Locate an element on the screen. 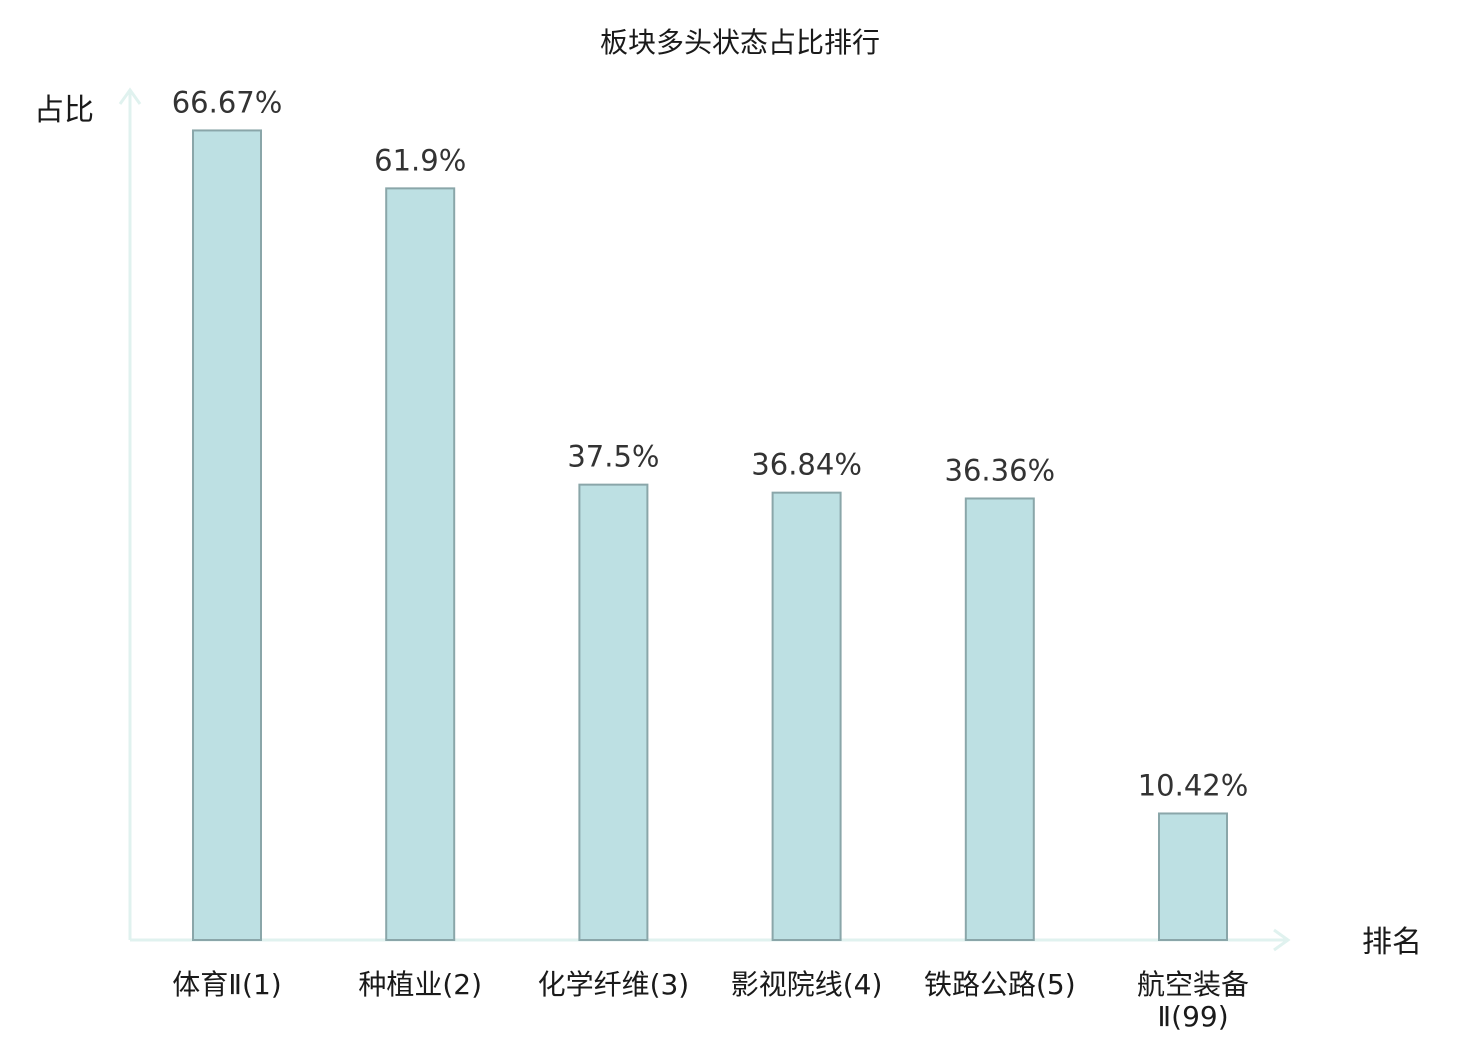 Image resolution: width=1480 pixels, height=1040 pixels. chart-title: 板块多头状态占比排行 is located at coordinates (740, 42).